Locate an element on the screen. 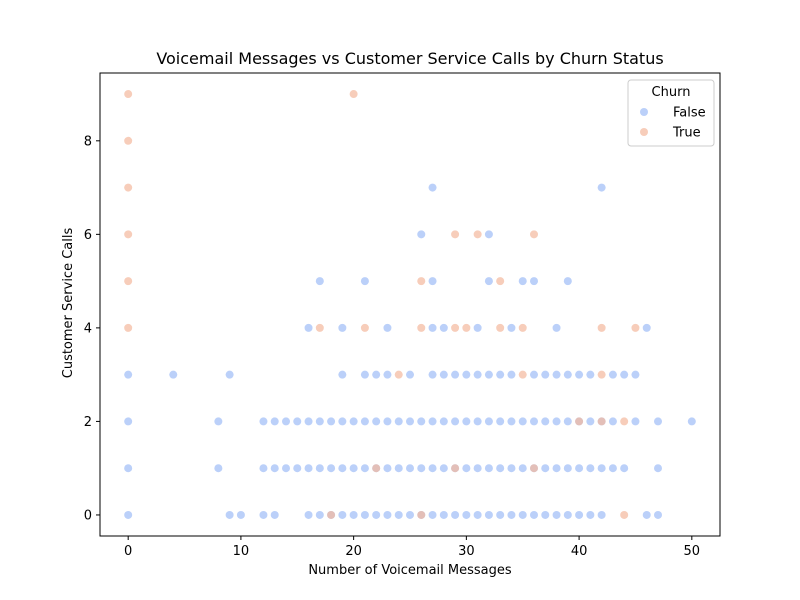 This screenshot has width=800, height=600. x-tick-label: 20 is located at coordinates (353, 551).